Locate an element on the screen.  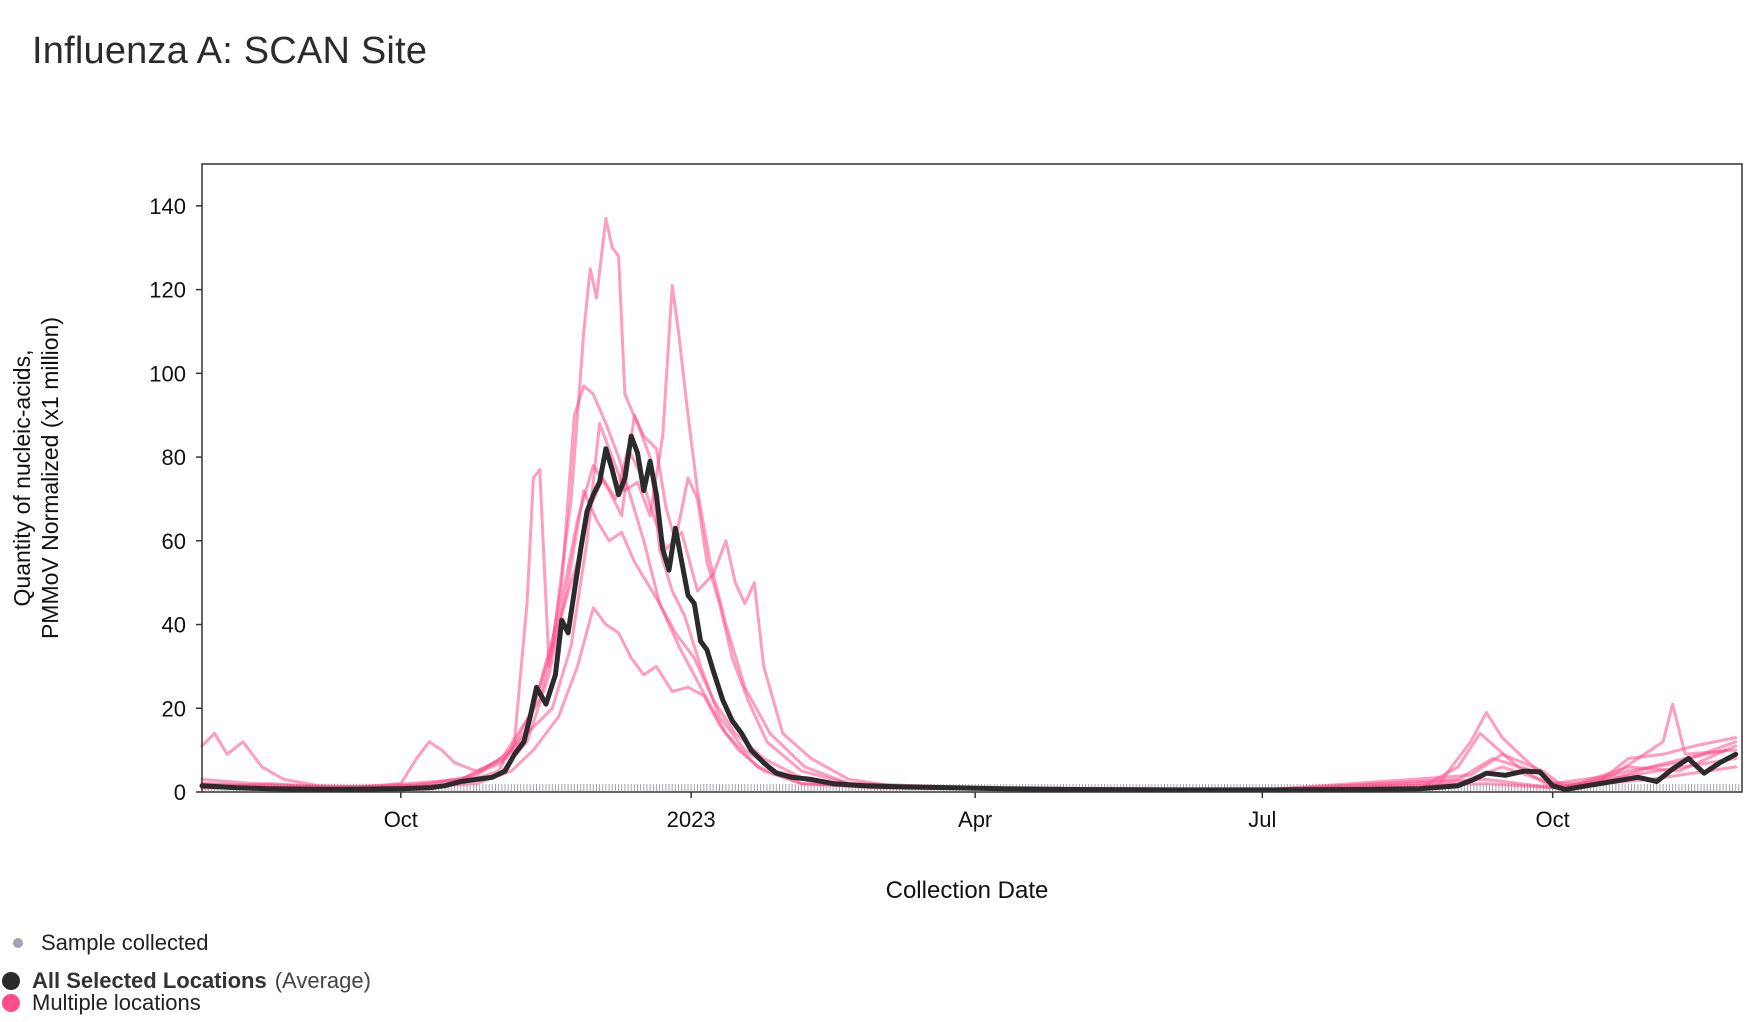
legend-multi-label: Multiple locations is located at coordinates (116, 1002).